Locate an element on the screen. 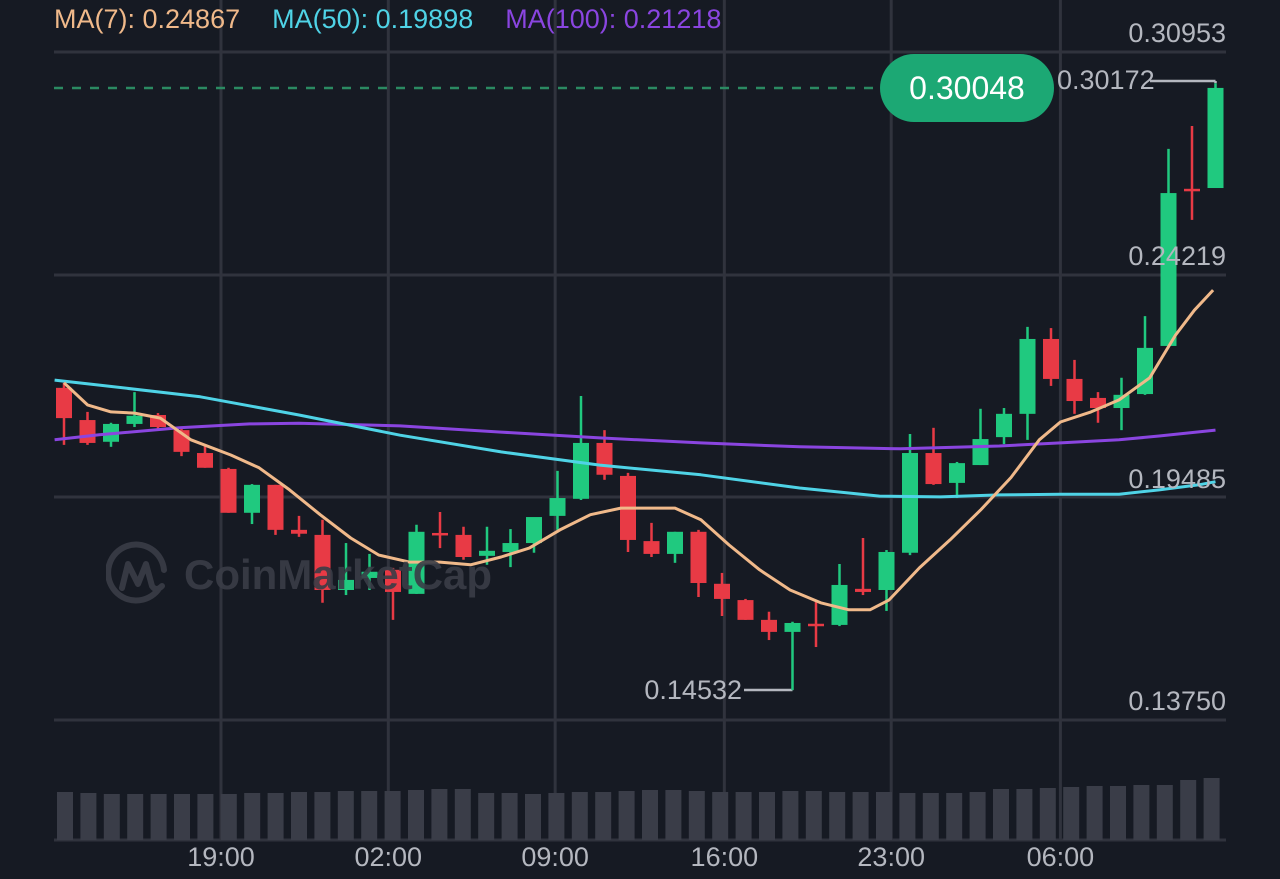 The image size is (1280, 879). x-tick-label: 16:00 is located at coordinates (725, 857).